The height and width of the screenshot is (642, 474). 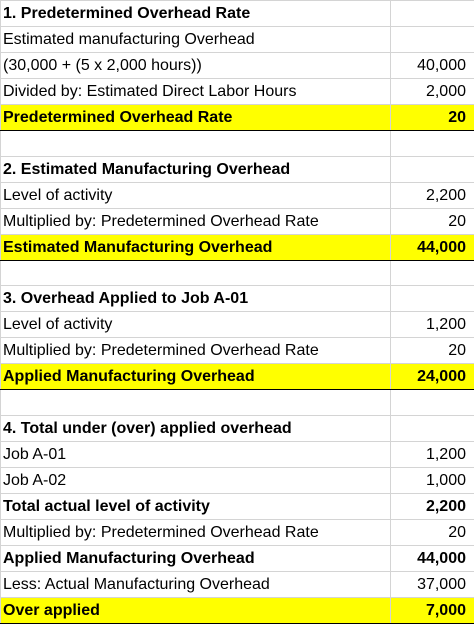 I want to click on table-row: (30,000 + (5 x 2,000 hours)) 40,000, so click(x=237, y=65).